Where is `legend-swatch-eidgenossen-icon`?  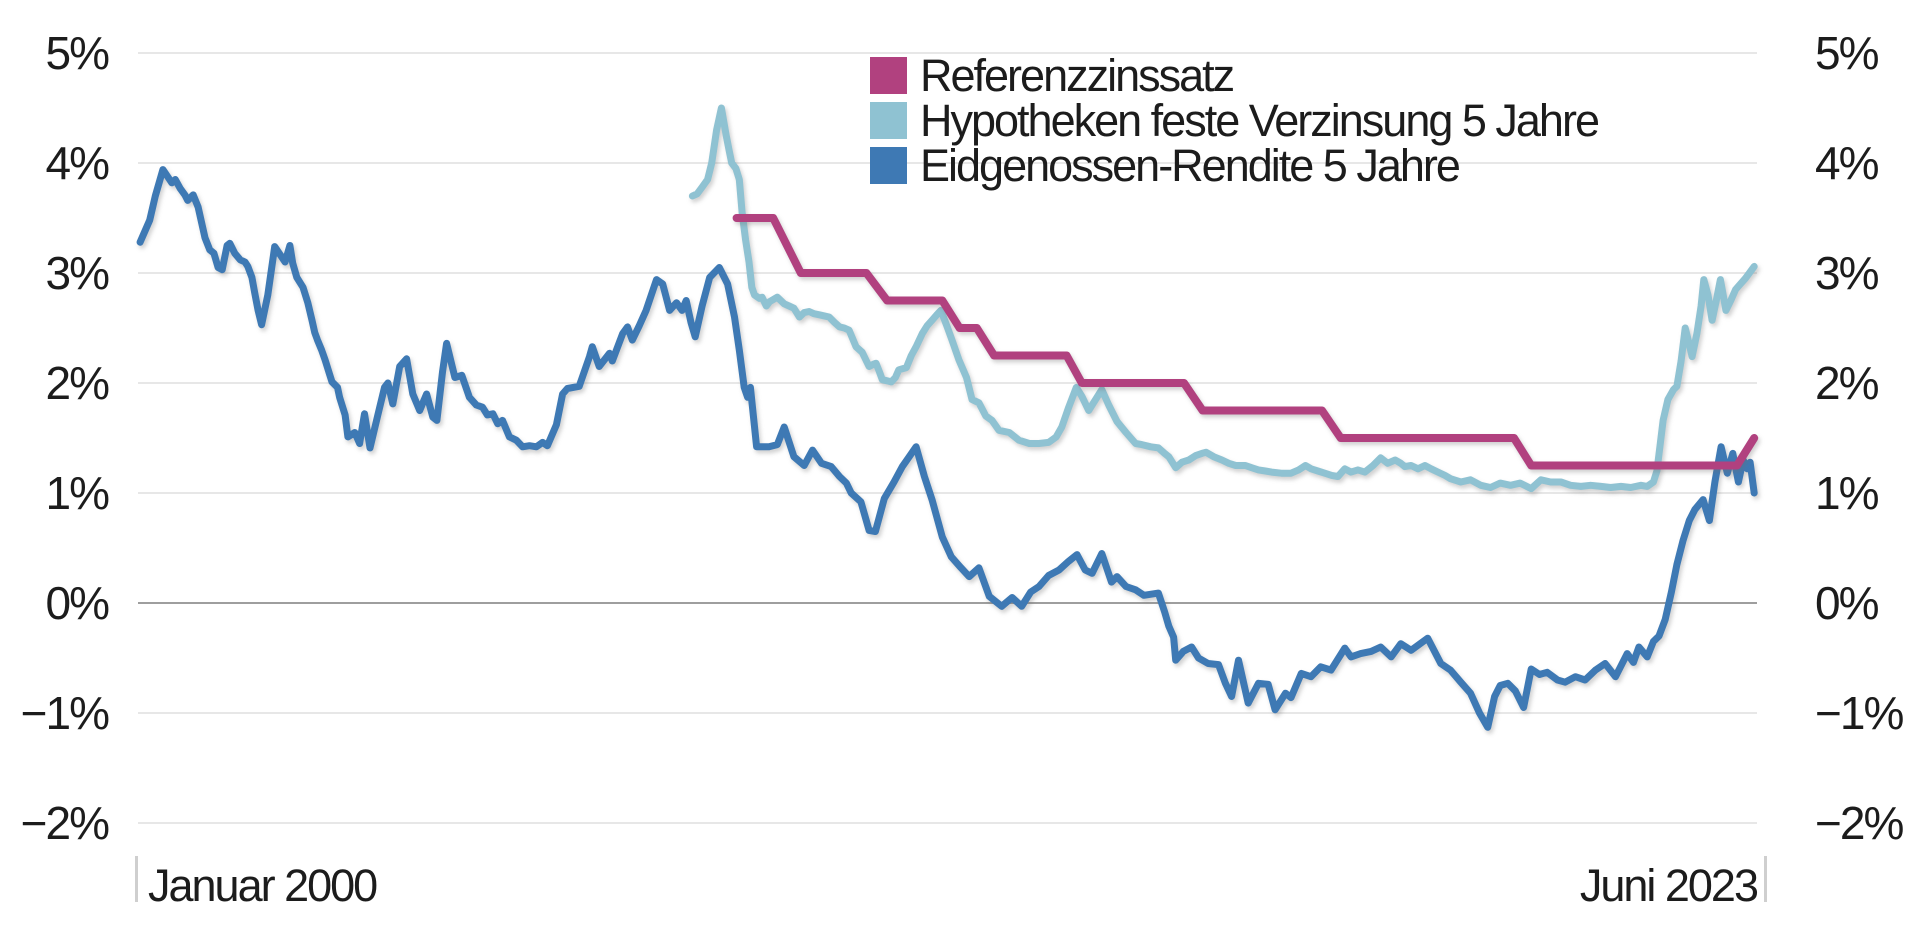 legend-swatch-eidgenossen-icon is located at coordinates (888, 165).